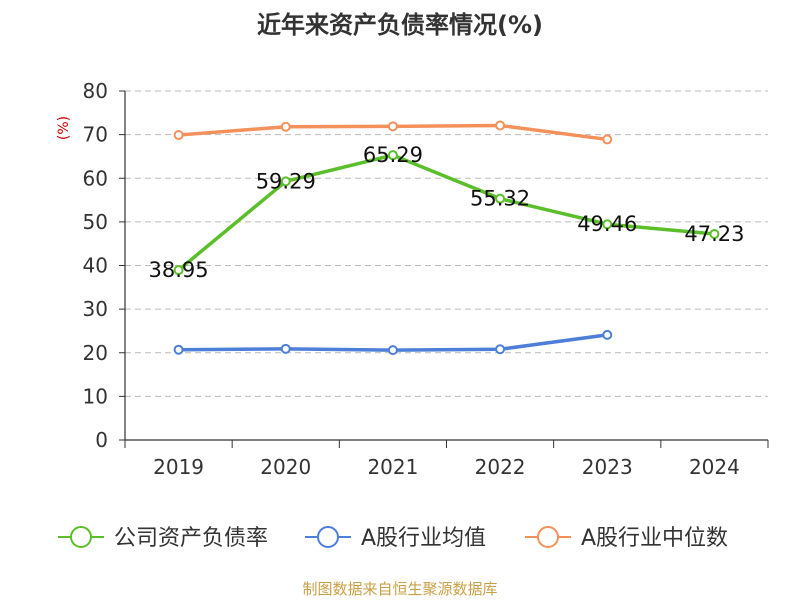 The width and height of the screenshot is (800, 600). I want to click on legend: 公司资产负债率 A股行业均值 A股行业中位数, so click(393, 538).